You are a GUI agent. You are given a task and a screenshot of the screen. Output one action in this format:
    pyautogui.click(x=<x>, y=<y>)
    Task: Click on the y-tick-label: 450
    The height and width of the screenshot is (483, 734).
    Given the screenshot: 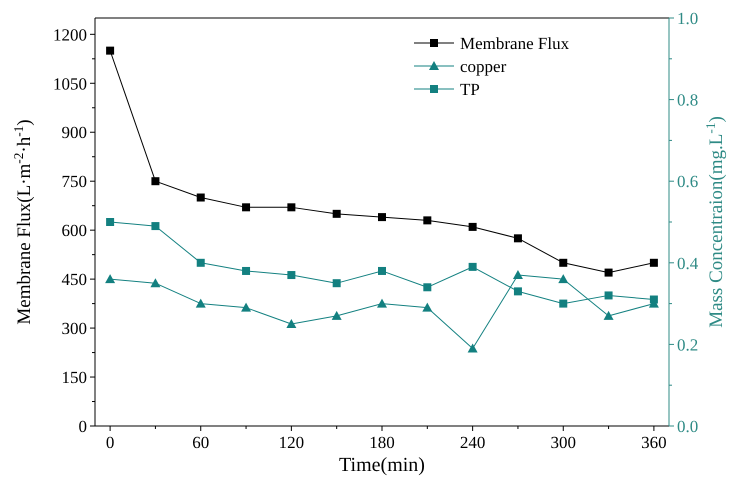 What is the action you would take?
    pyautogui.click(x=74, y=280)
    